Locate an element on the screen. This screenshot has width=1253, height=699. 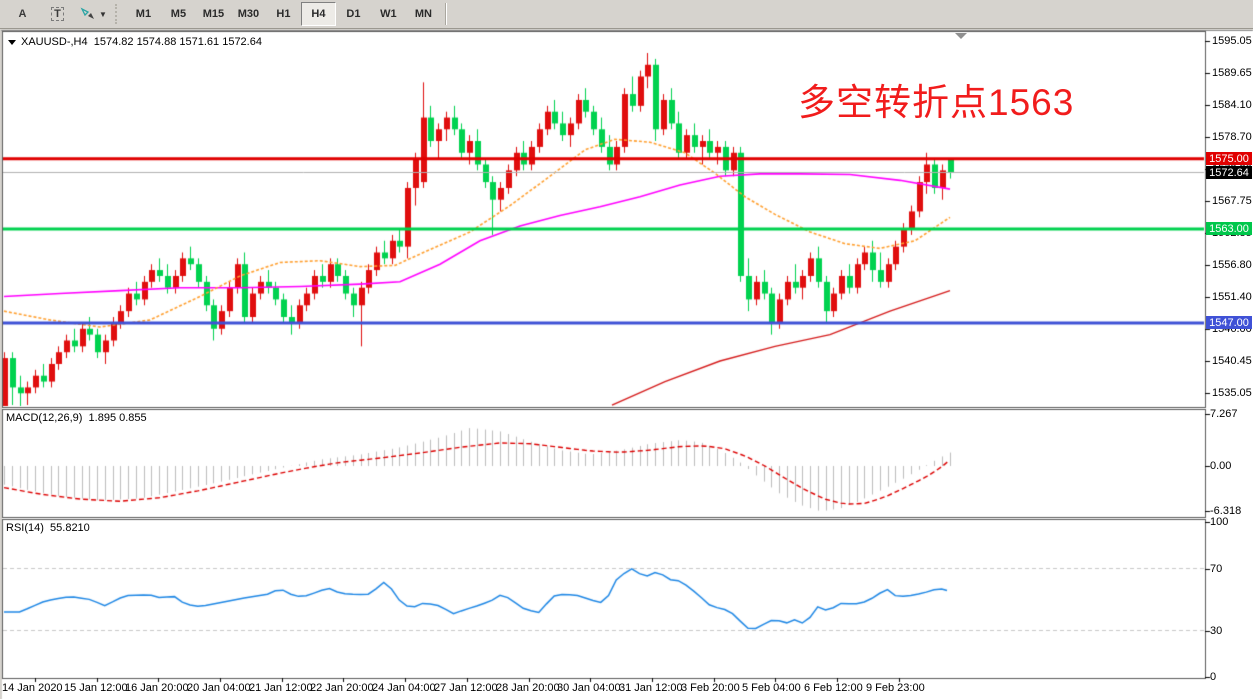
text-tool-icon: T is located at coordinates (57, 14).